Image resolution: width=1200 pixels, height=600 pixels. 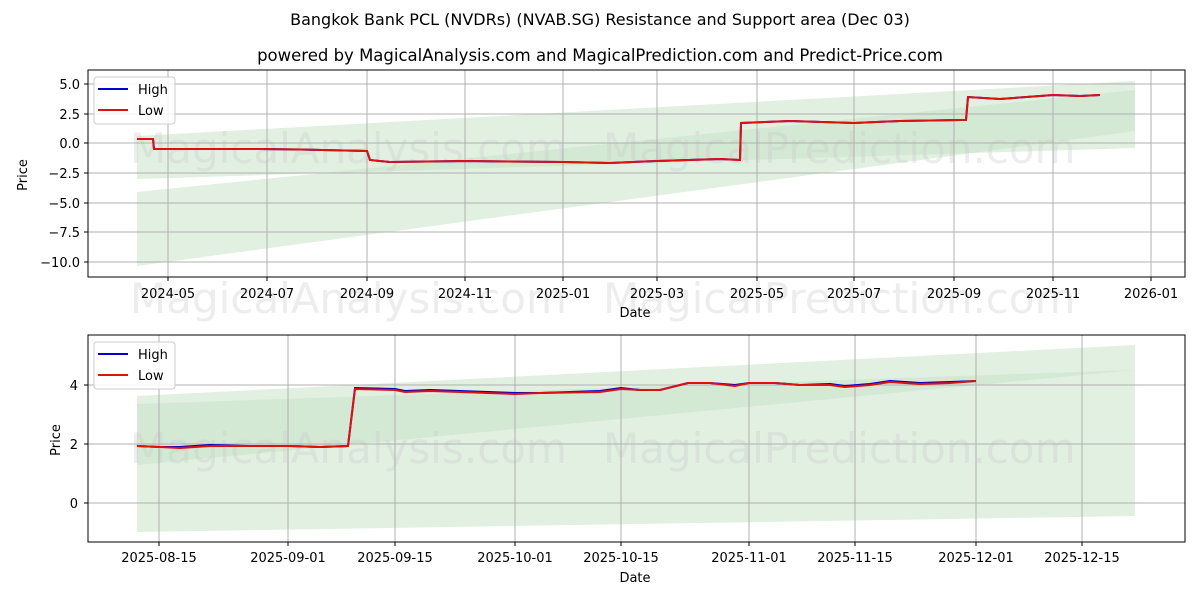 I want to click on svg-text: −5.0, so click(x=64, y=204).